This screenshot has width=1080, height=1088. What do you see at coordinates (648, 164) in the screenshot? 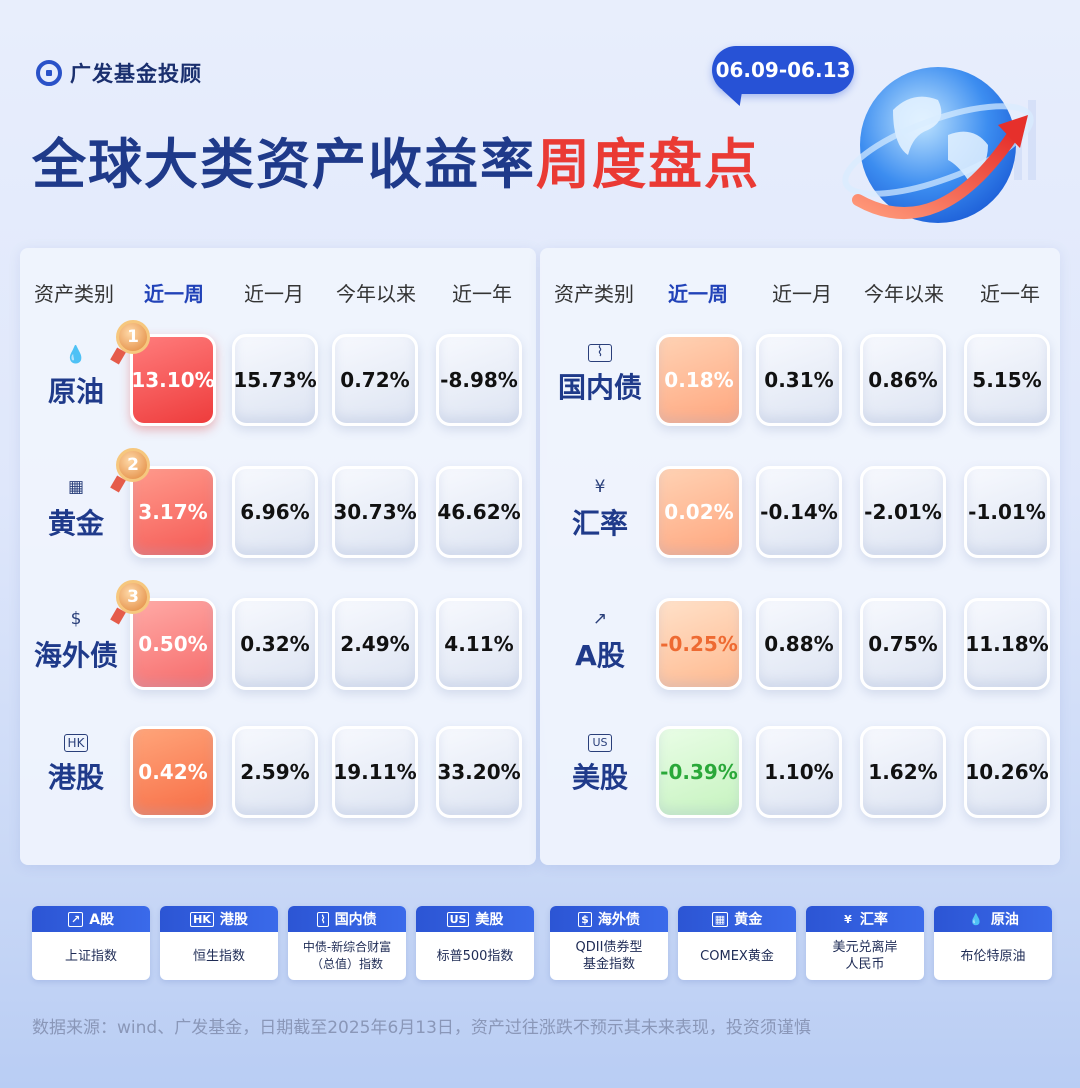
I see `title-highlight: 周度盘点` at bounding box center [648, 164].